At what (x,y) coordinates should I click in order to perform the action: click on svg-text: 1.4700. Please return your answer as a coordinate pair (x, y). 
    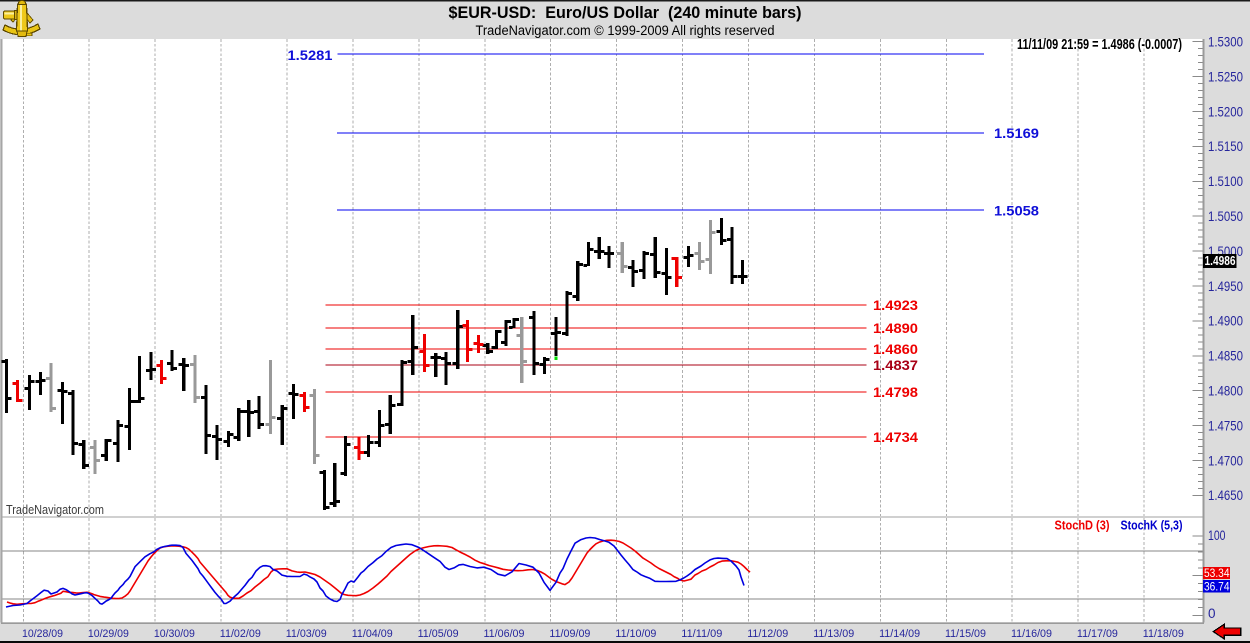
    Looking at the image, I should click on (1225, 460).